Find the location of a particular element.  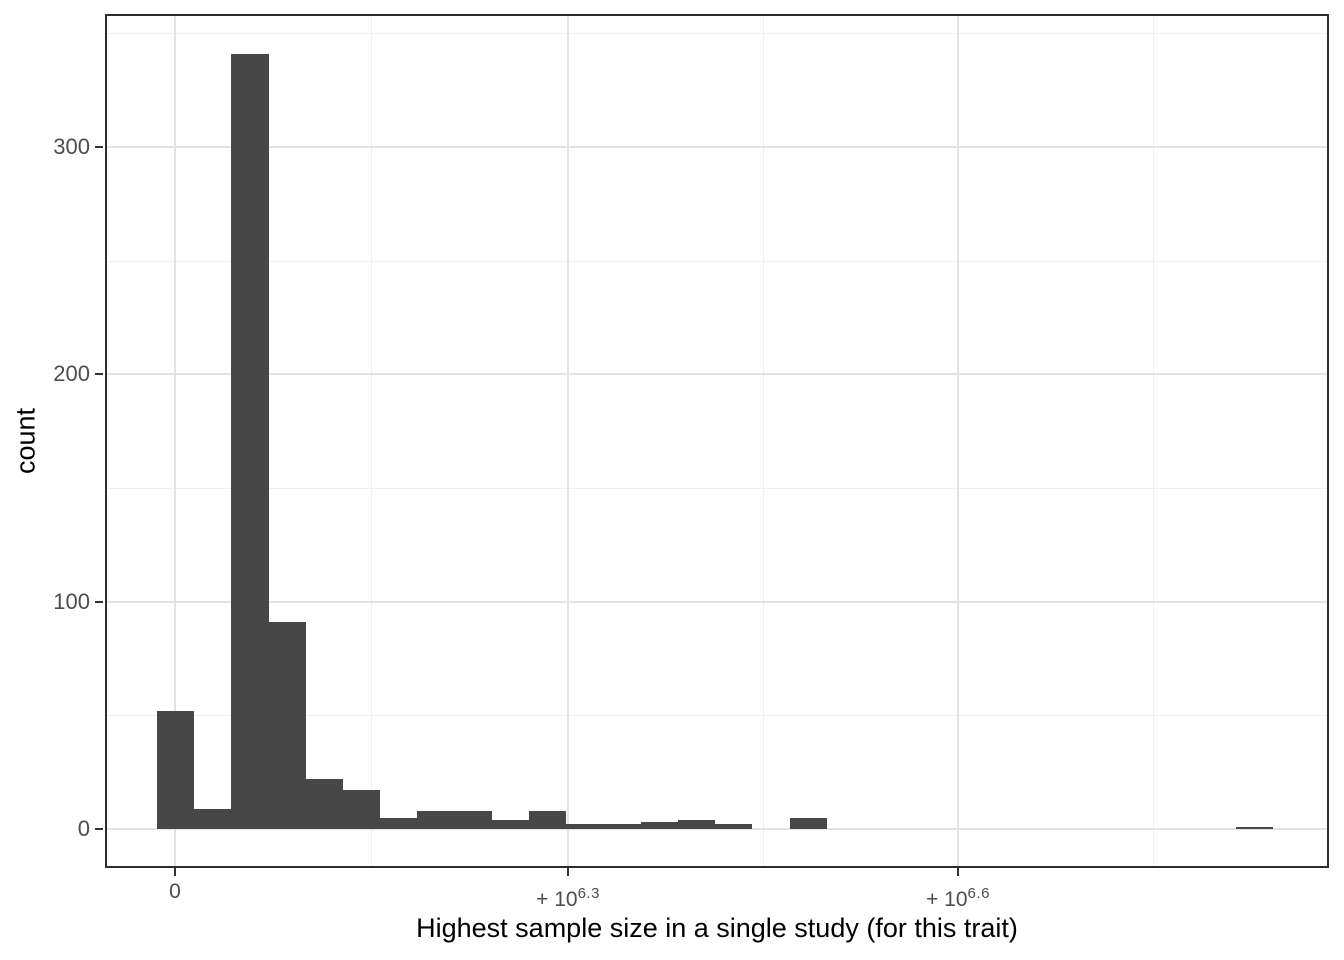

x-tick-label: 0 is located at coordinates (175, 891).